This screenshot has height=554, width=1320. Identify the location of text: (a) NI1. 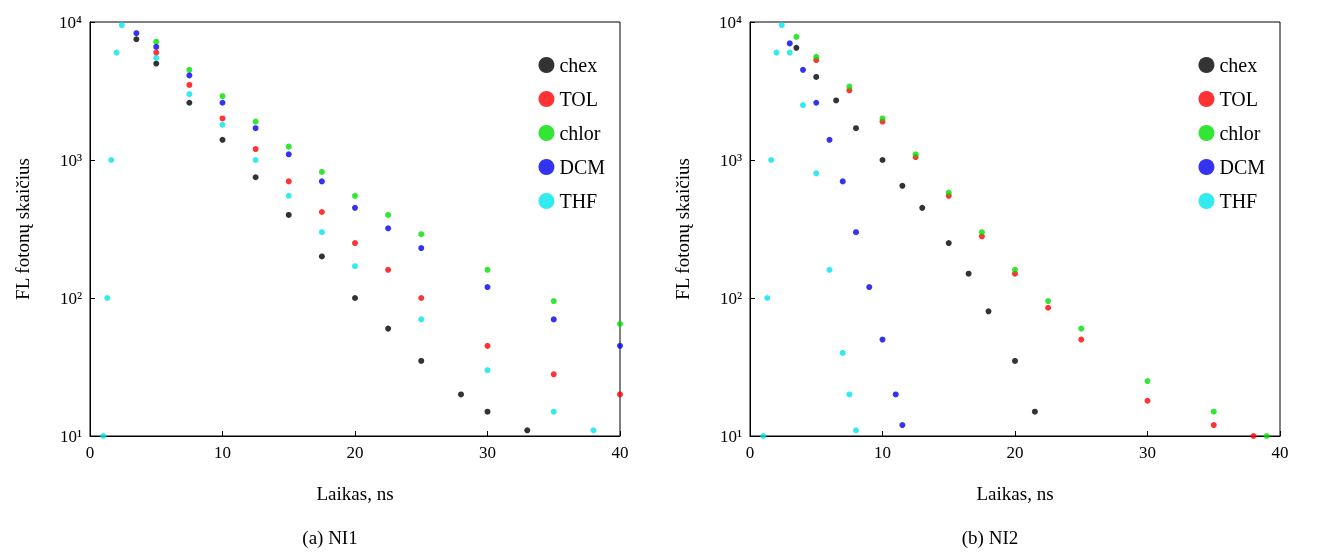
(330, 538).